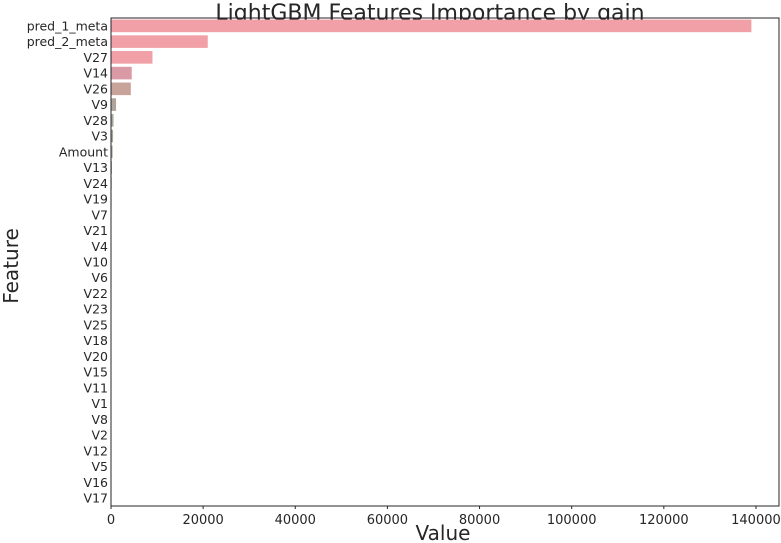  I want to click on bar-v26, so click(121, 89).